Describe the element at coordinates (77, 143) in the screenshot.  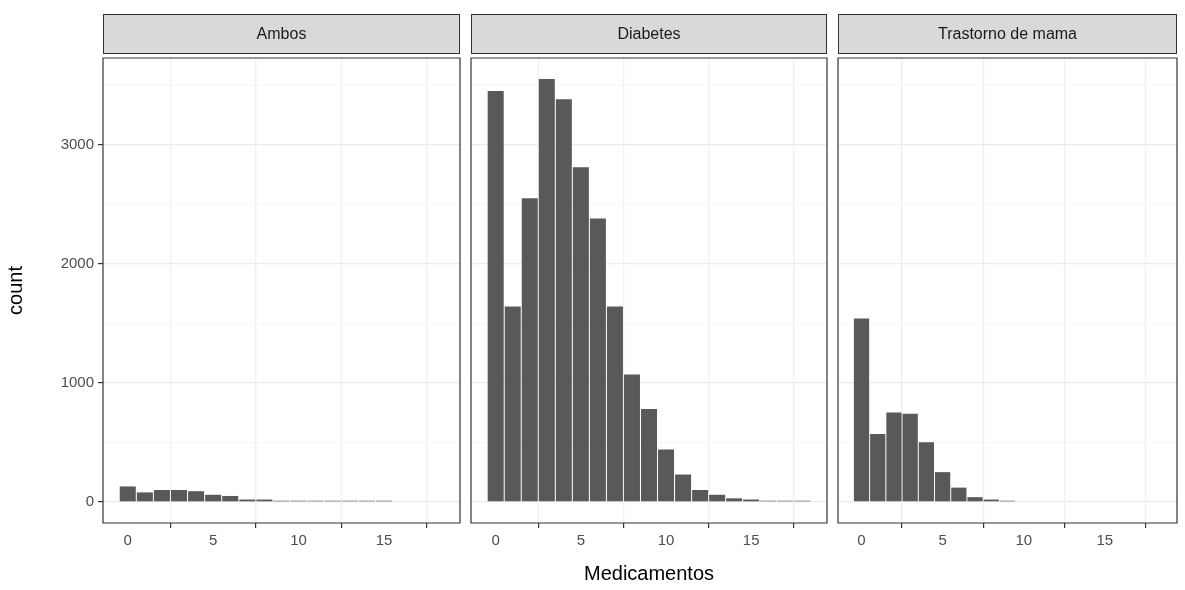
I see `y-tick-label: 3000` at that location.